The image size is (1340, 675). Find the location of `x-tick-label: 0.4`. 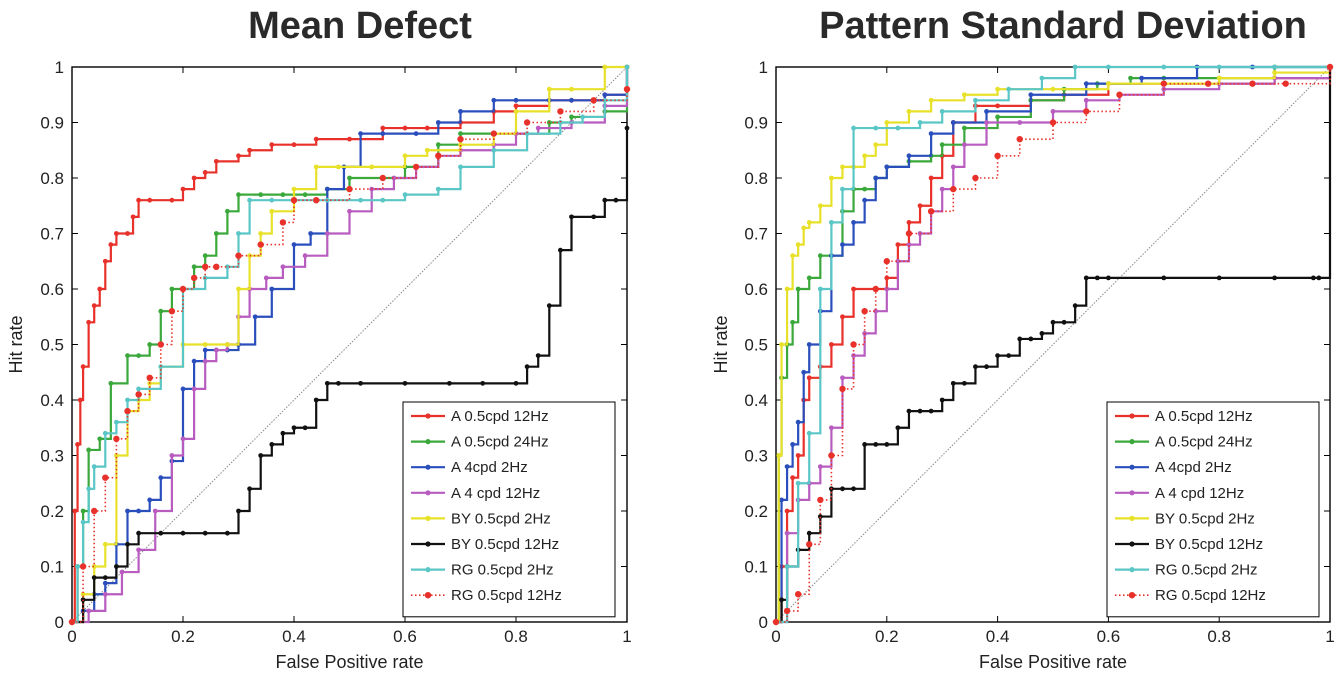

x-tick-label: 0.4 is located at coordinates (998, 636).